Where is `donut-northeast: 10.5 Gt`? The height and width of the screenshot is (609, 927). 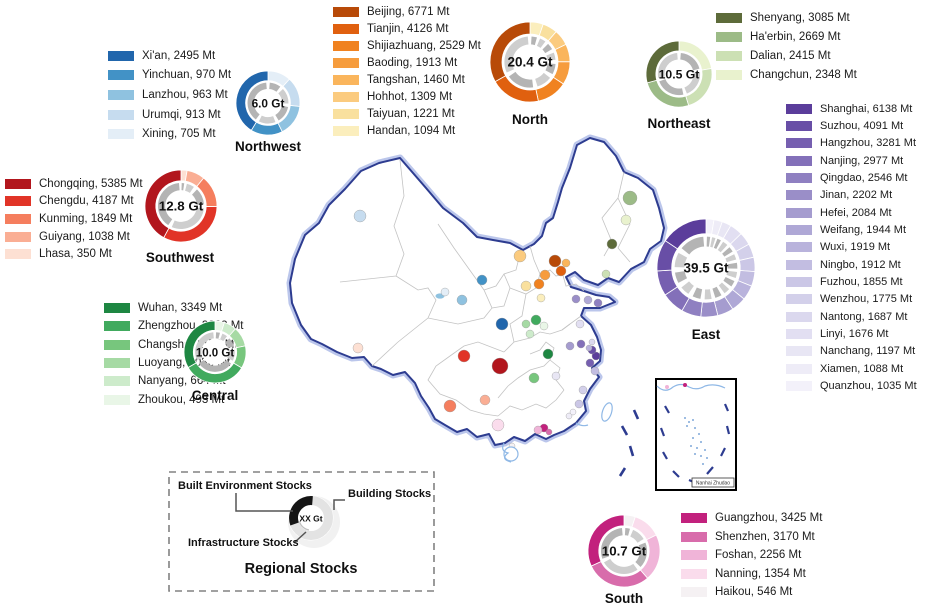
donut-northeast: 10.5 Gt is located at coordinates (679, 74).